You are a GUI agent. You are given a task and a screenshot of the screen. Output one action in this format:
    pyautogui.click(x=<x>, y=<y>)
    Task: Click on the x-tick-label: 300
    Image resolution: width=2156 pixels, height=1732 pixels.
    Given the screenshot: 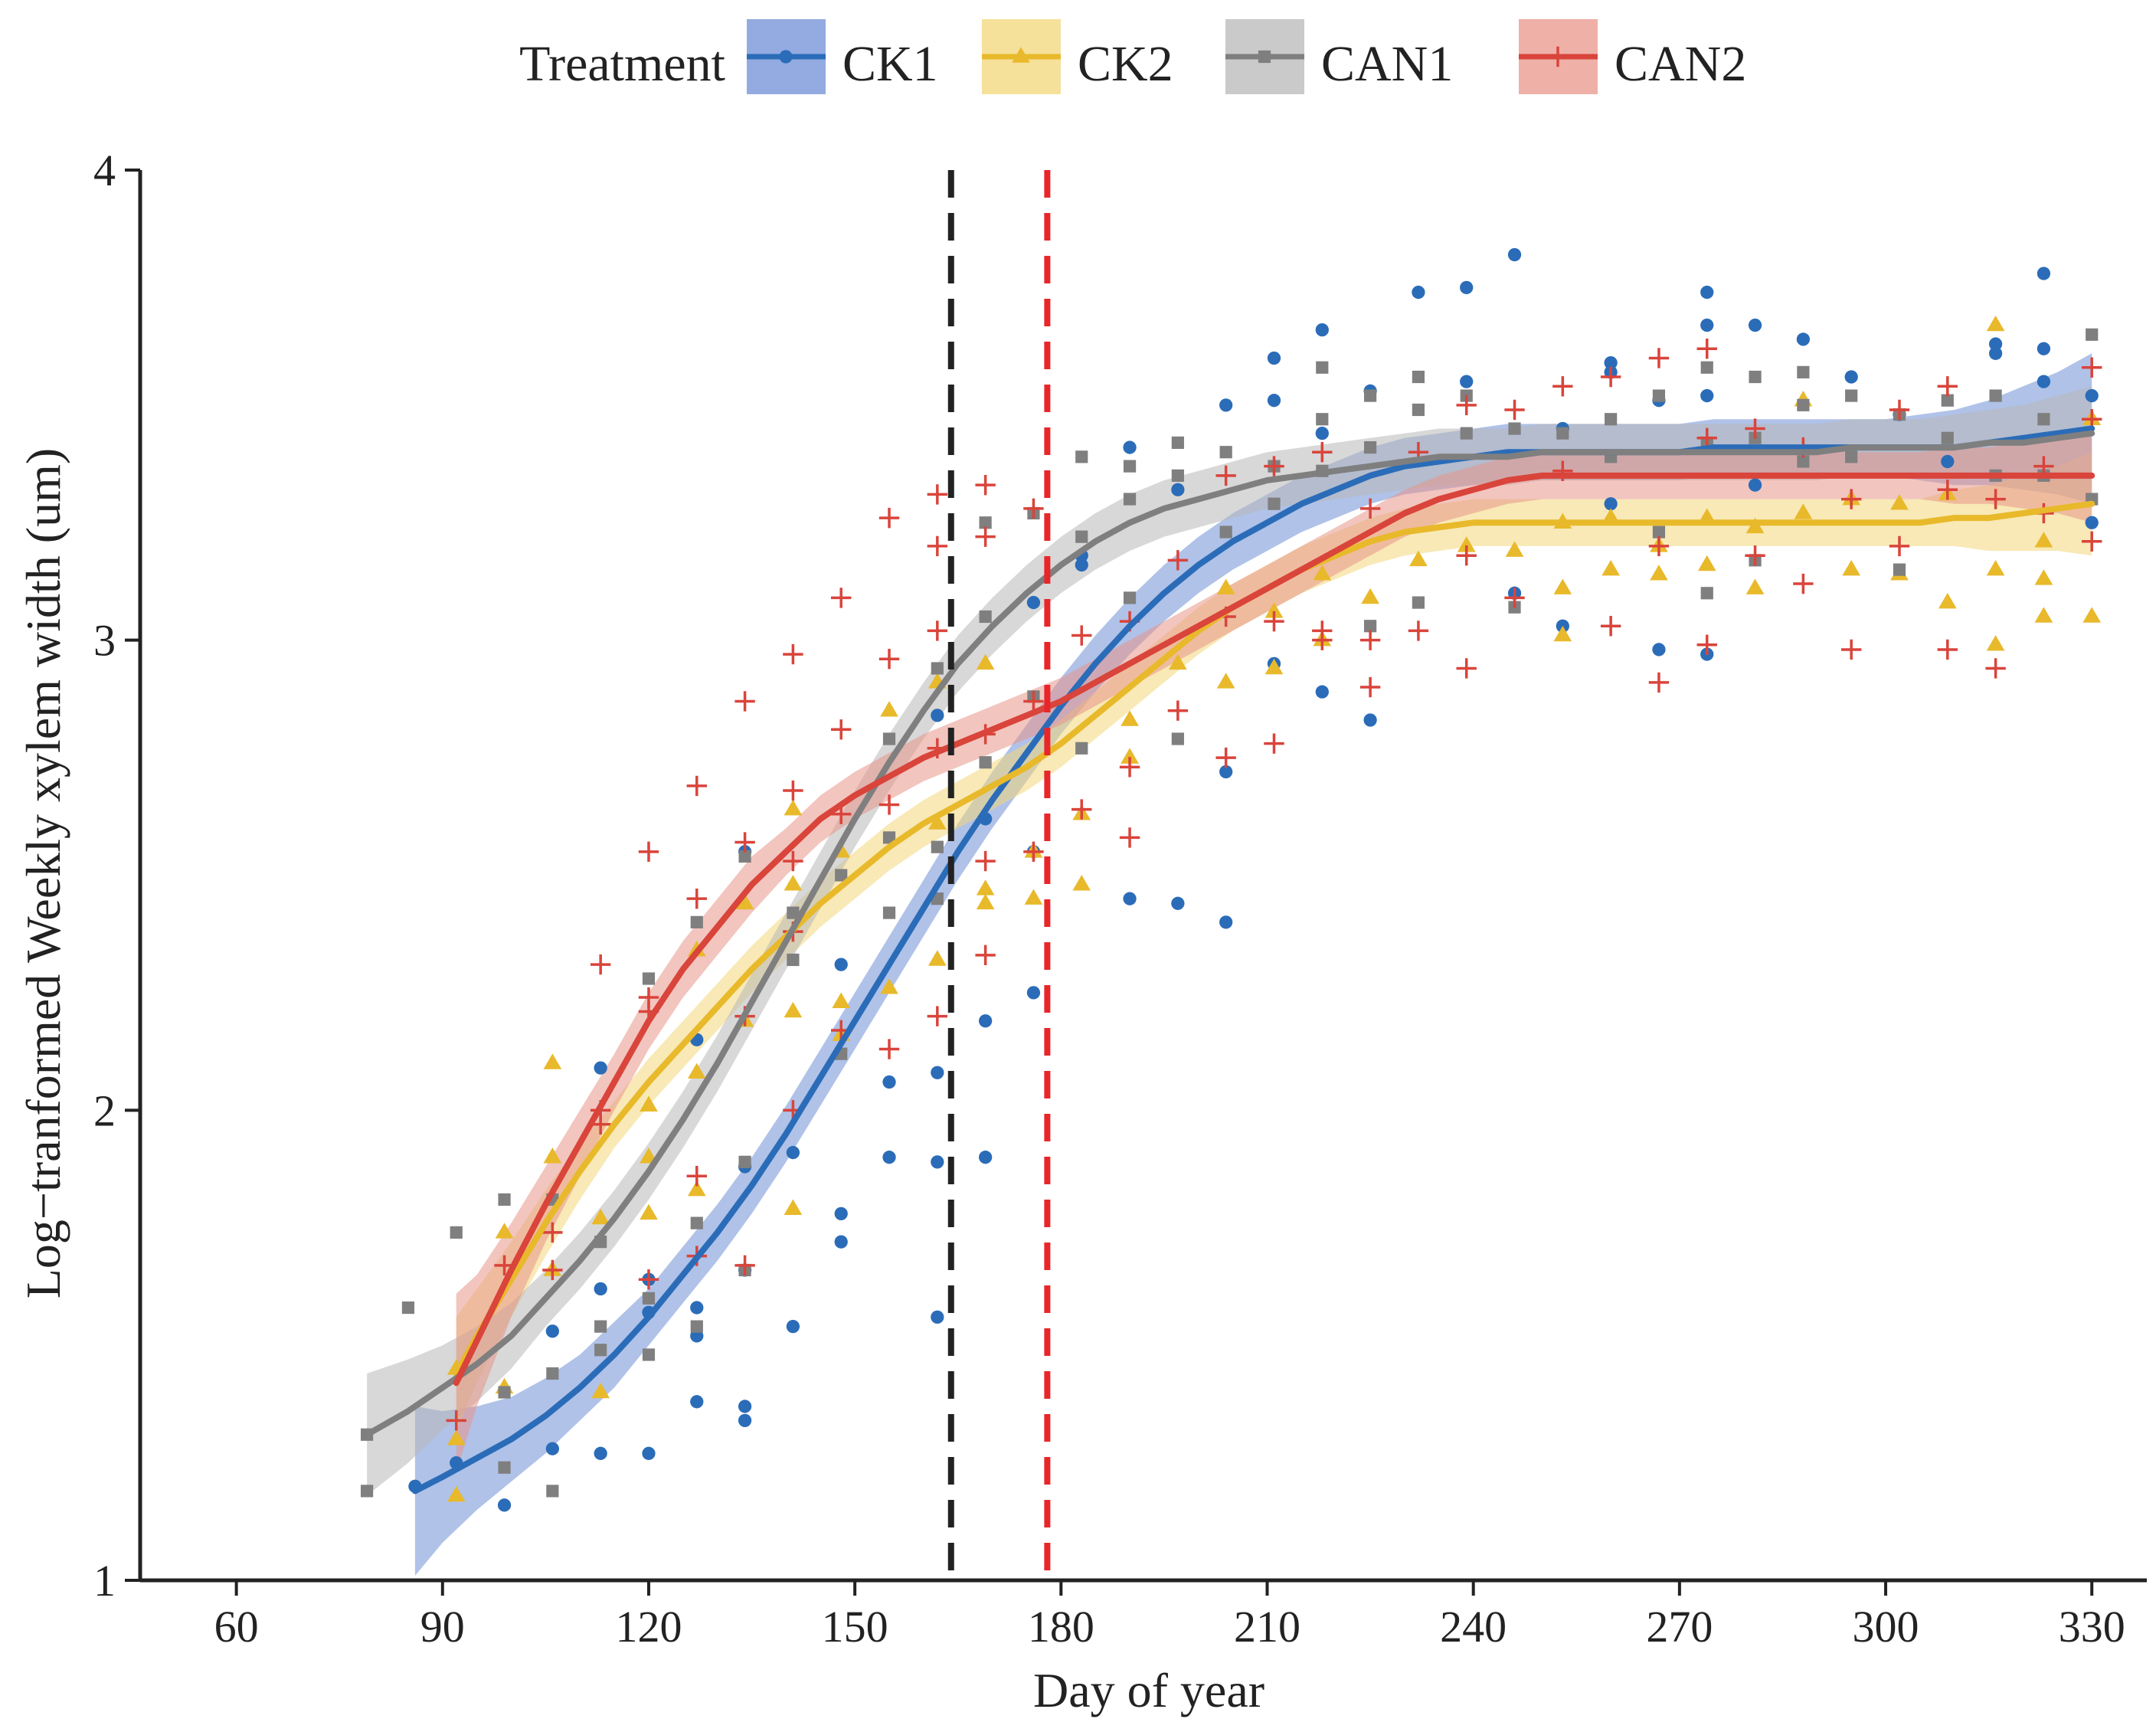 What is the action you would take?
    pyautogui.click(x=1886, y=1627)
    